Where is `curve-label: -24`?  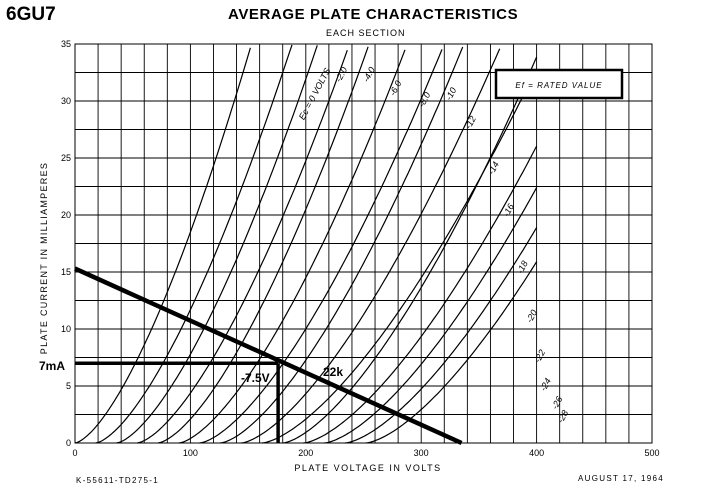
curve-label: -24 is located at coordinates (545, 384).